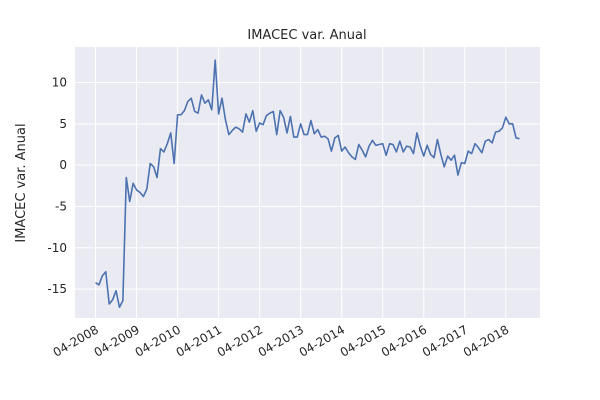  What do you see at coordinates (57, 289) in the screenshot?
I see `y-tick-label: -15` at bounding box center [57, 289].